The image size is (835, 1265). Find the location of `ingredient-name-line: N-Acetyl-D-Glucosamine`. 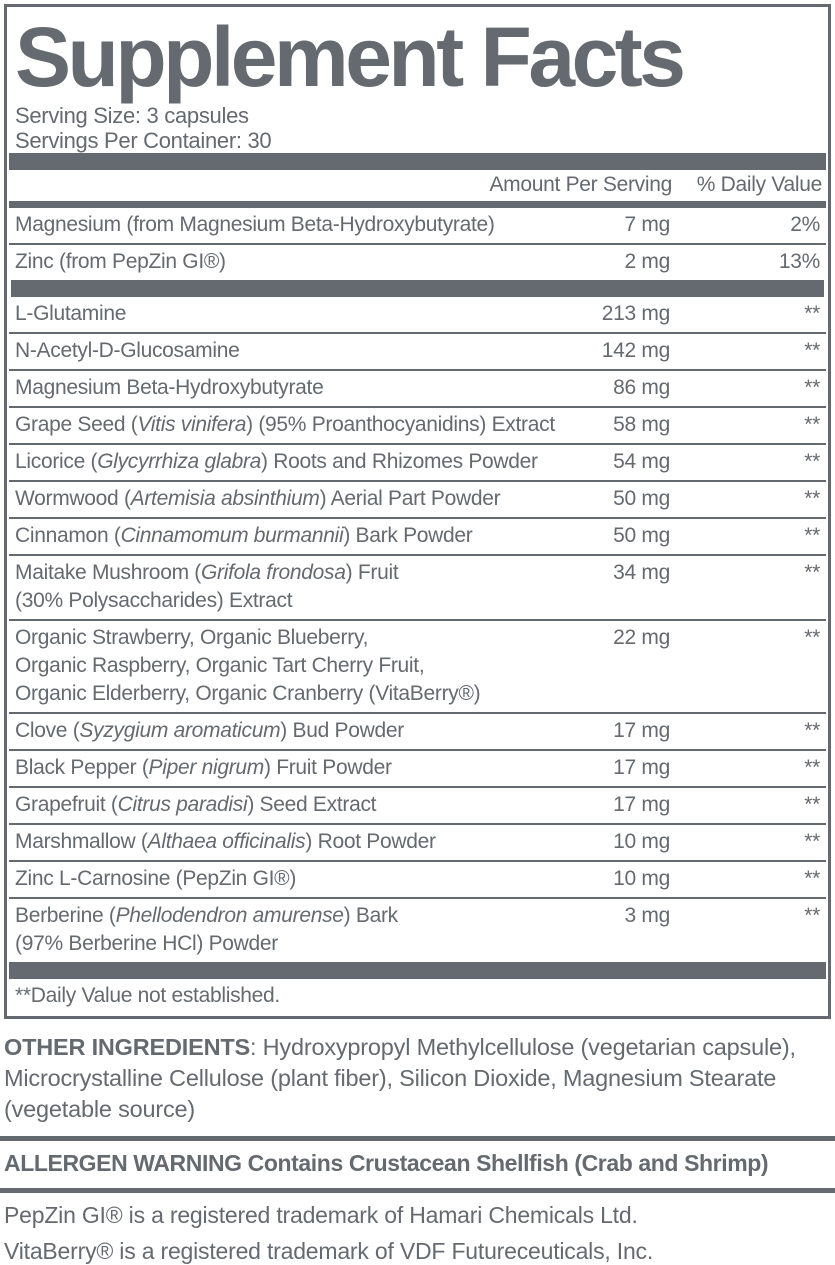

ingredient-name-line: N-Acetyl-D-Glucosamine is located at coordinates (307, 351).